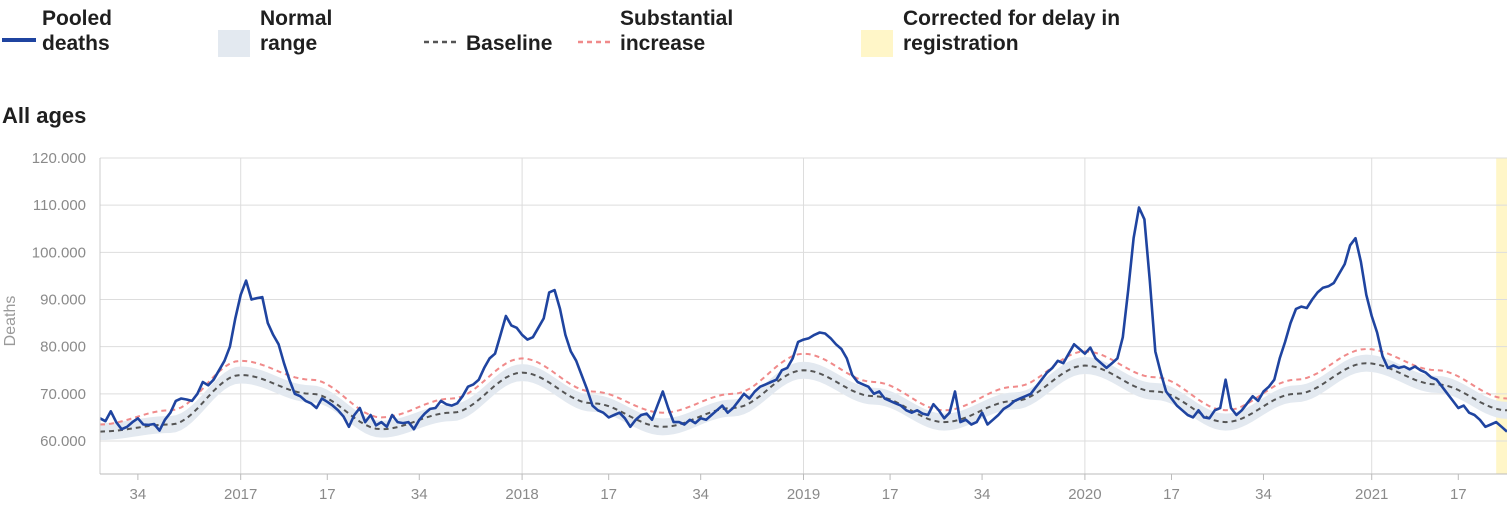 This screenshot has height=512, width=1507. I want to click on baseline-swatch, so click(442, 42).